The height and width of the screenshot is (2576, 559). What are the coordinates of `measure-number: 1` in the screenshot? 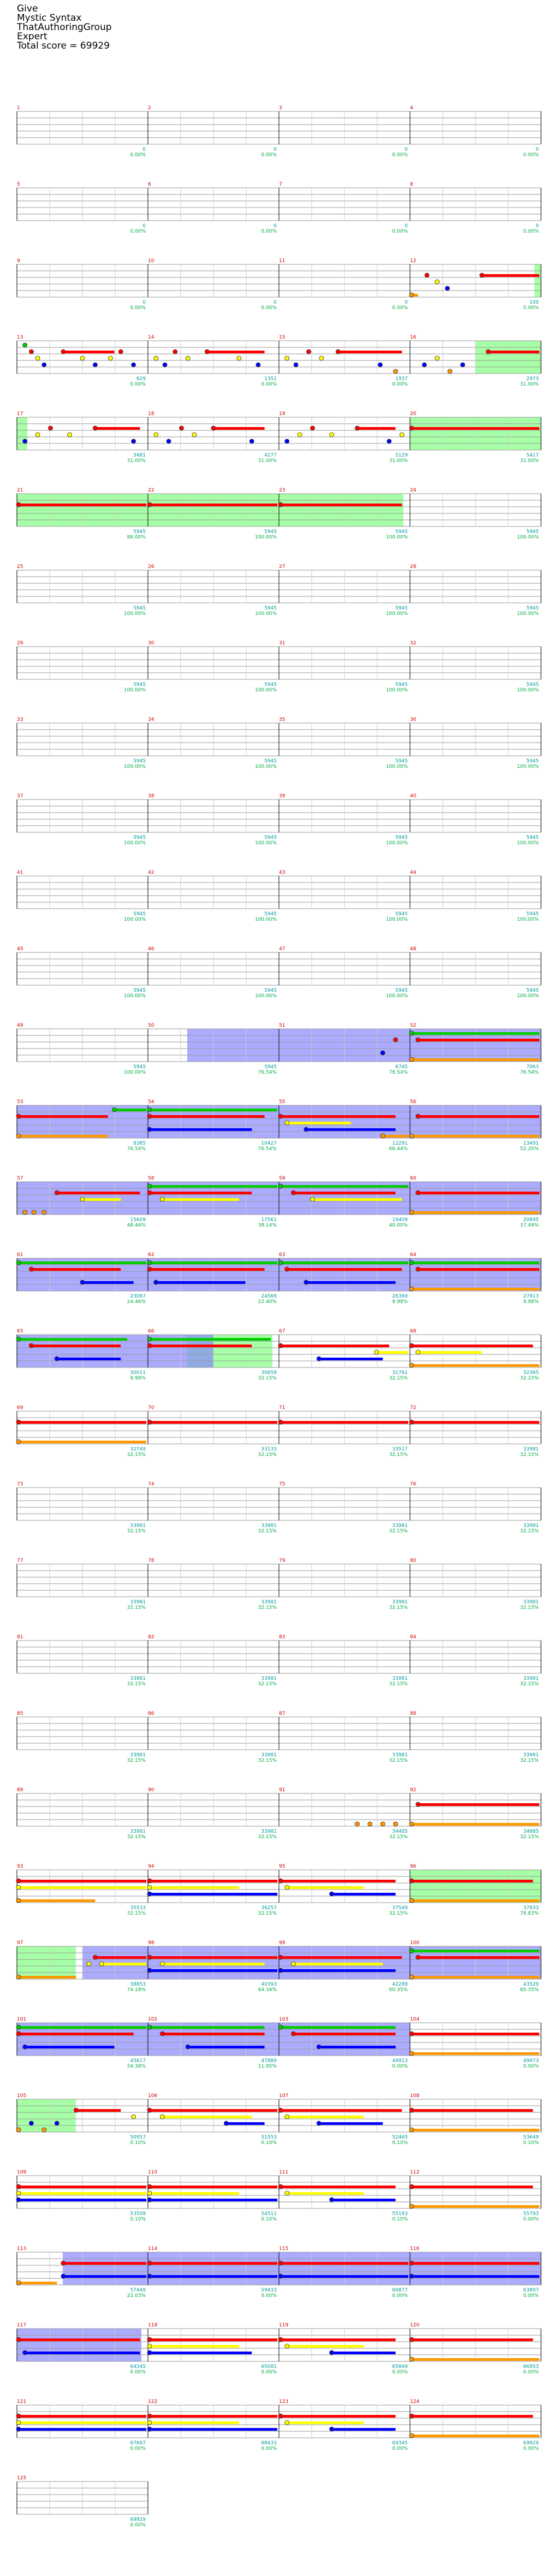 It's located at (18, 108).